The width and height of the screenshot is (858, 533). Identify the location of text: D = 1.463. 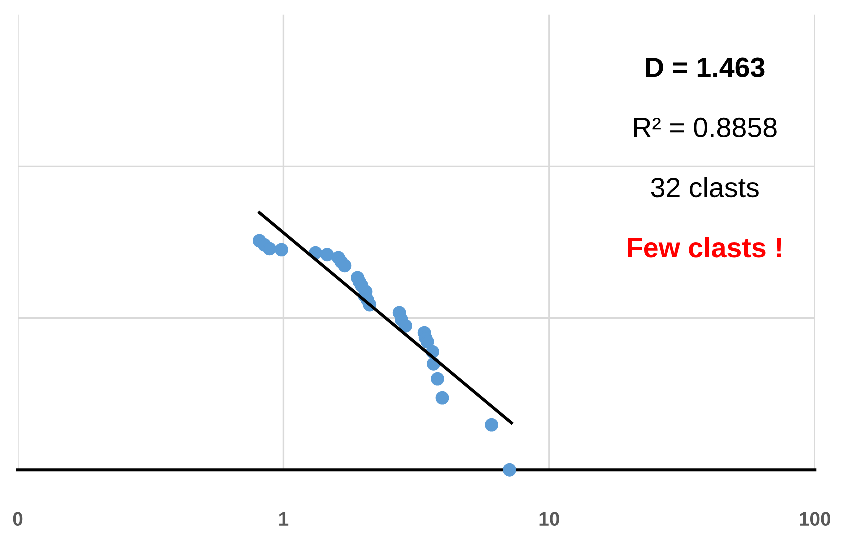
(705, 68).